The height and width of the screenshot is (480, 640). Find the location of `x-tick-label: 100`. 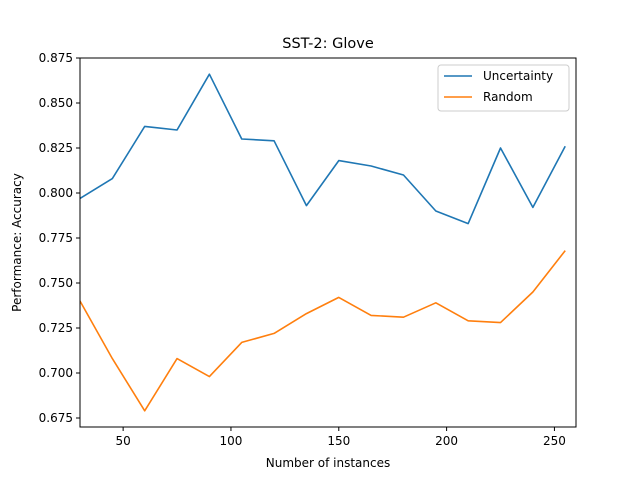

x-tick-label: 100 is located at coordinates (231, 441).